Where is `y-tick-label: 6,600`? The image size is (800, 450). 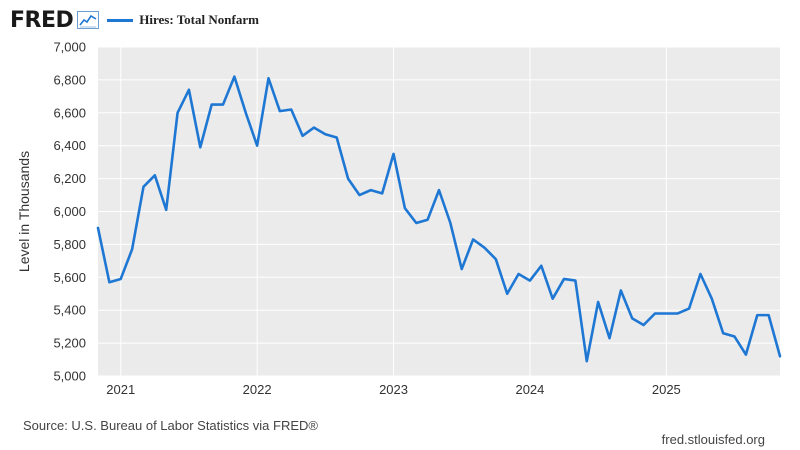 y-tick-label: 6,600 is located at coordinates (69, 112).